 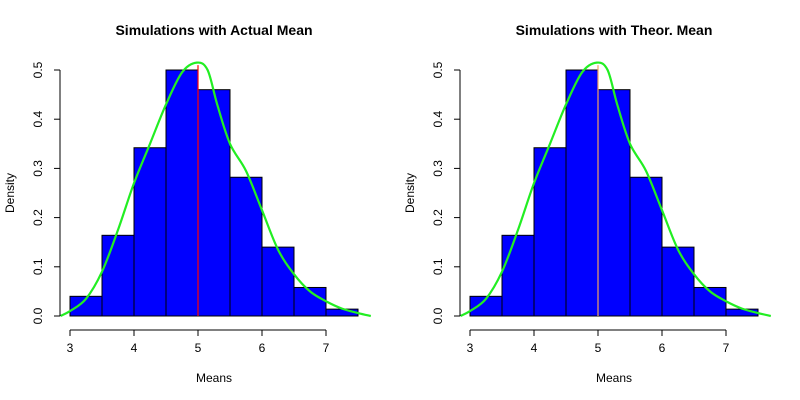 I want to click on chart-title: Simulations with Theor. Mean, so click(x=614, y=30).